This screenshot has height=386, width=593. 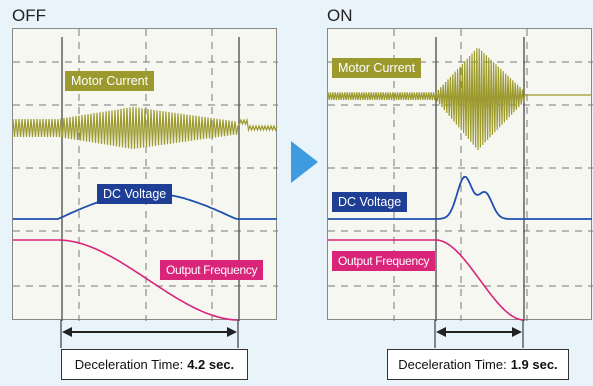 I want to click on off-output-frequency-trace, so click(x=126, y=280).